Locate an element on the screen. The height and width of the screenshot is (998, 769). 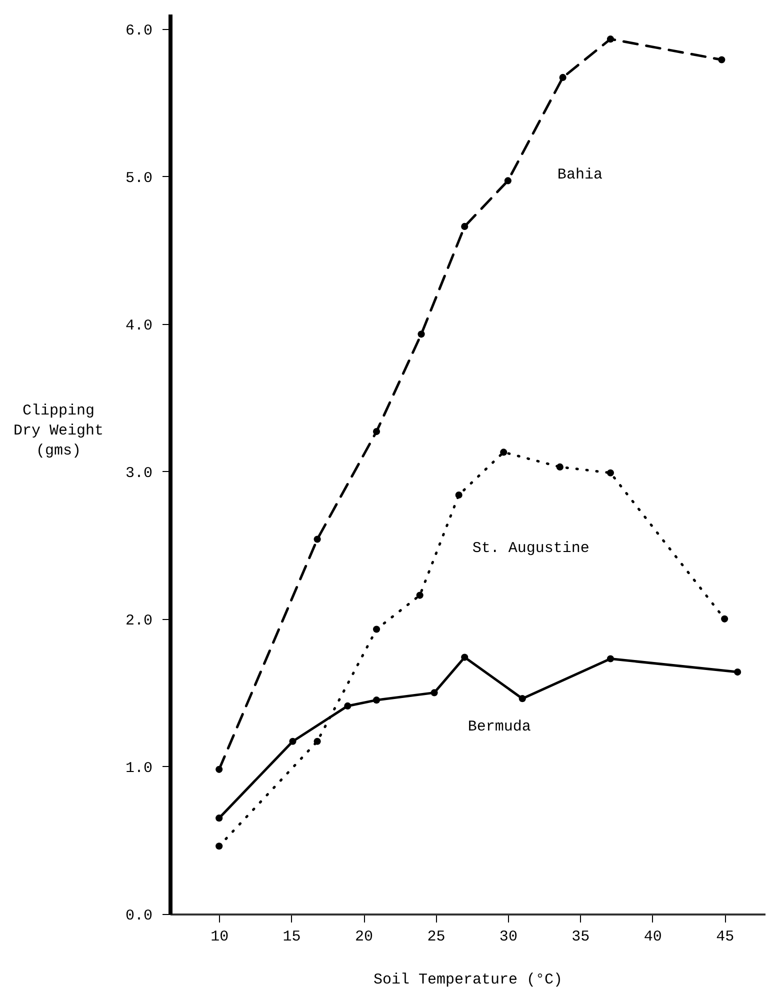
x-tick-label: 15 is located at coordinates (291, 937).